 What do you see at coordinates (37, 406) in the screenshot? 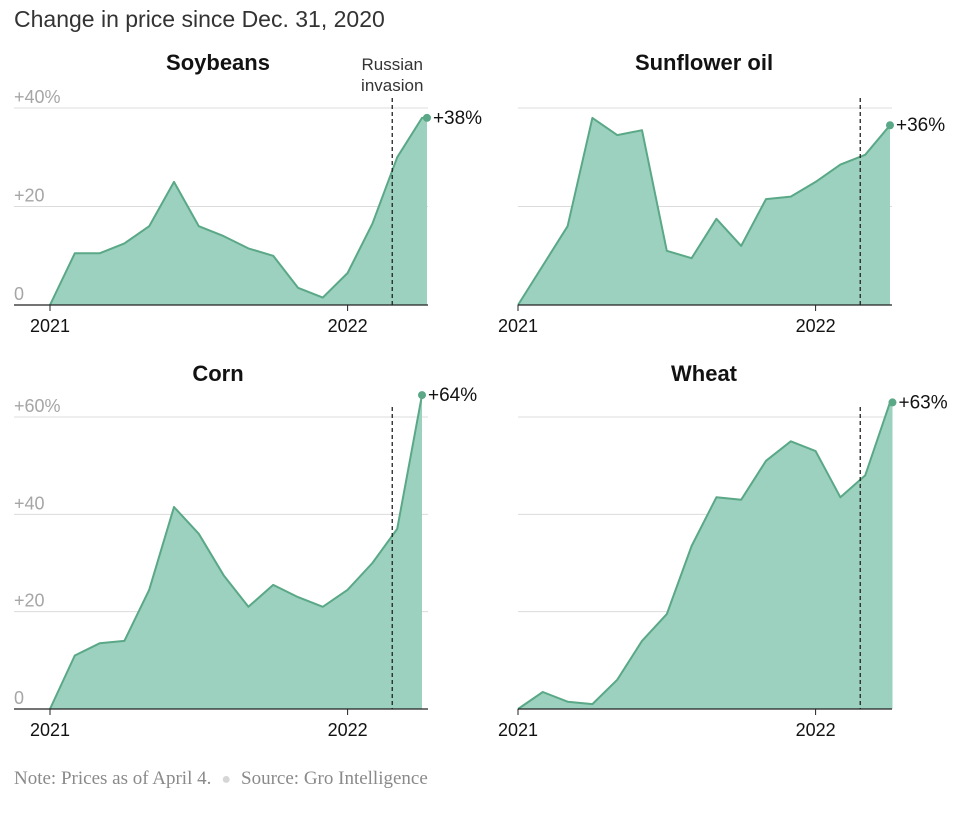
I see `y-tick-label: +60%` at bounding box center [37, 406].